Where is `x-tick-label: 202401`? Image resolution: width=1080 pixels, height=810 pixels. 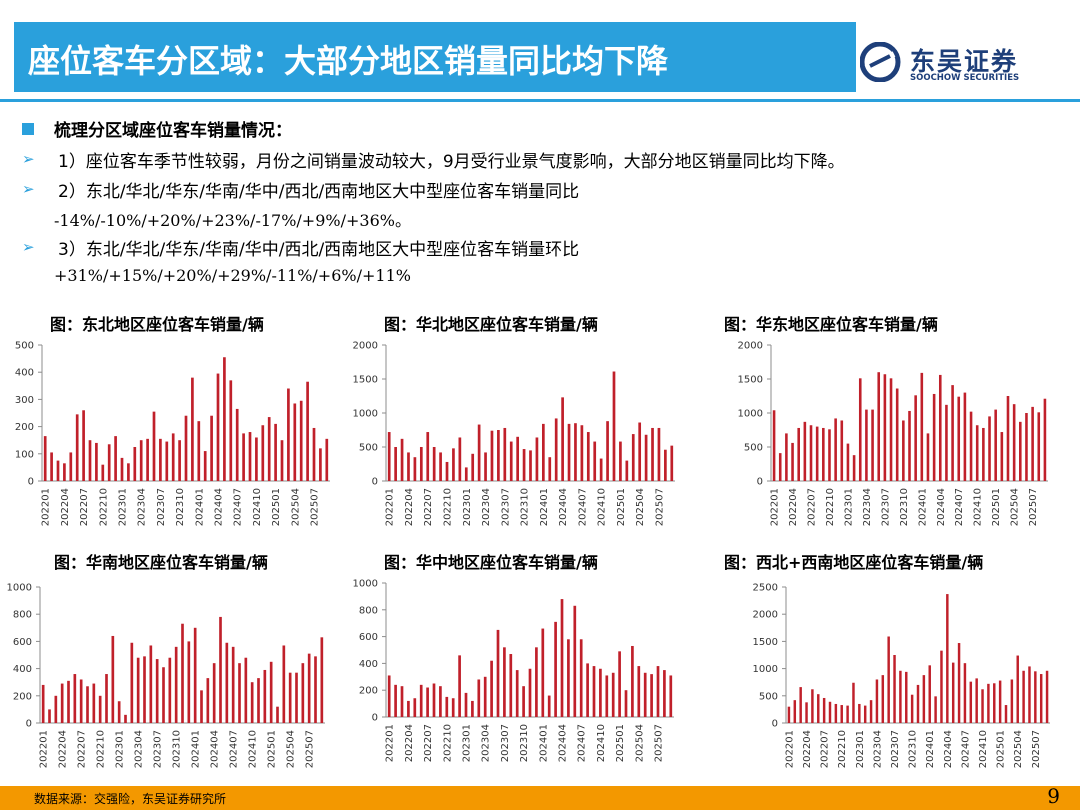 x-tick-label: 202401 is located at coordinates (199, 507).